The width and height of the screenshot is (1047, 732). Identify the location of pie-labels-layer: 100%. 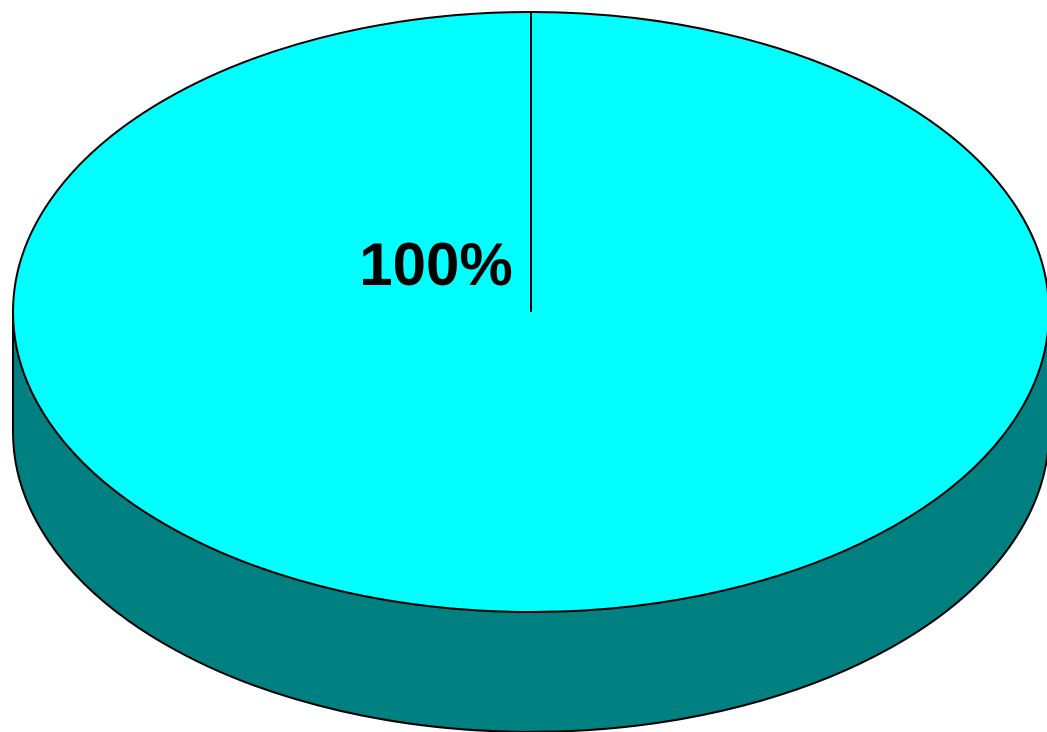
(435, 264).